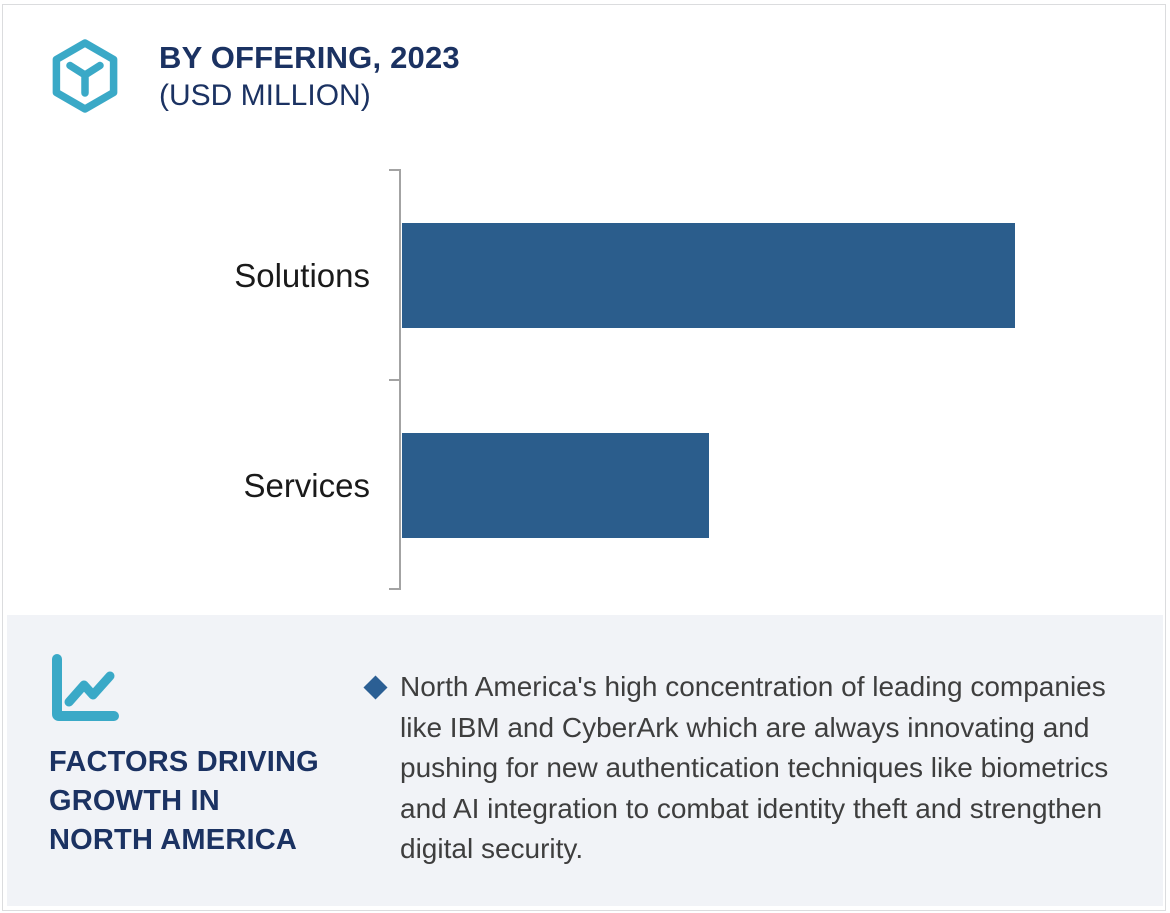 The width and height of the screenshot is (1170, 913). Describe the element at coordinates (85, 78) in the screenshot. I see `hexagon-y-icon` at that location.